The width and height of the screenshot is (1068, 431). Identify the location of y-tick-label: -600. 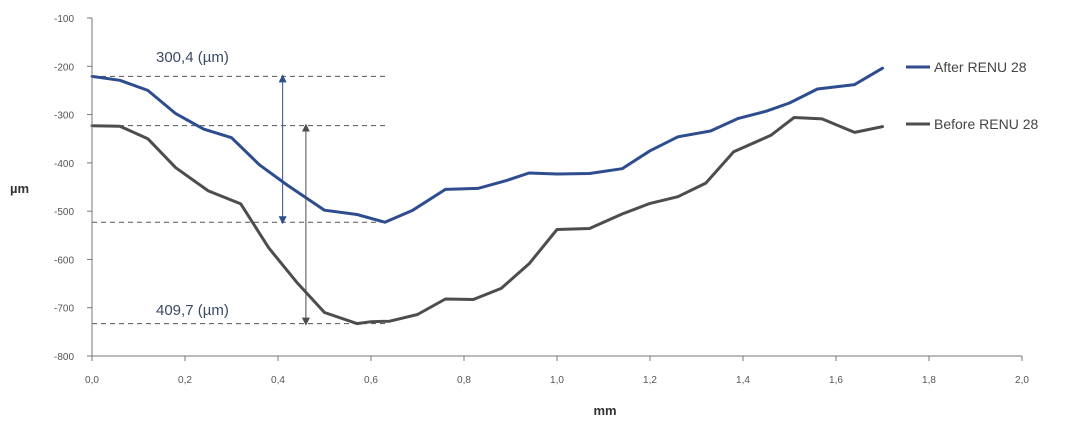
(64, 260).